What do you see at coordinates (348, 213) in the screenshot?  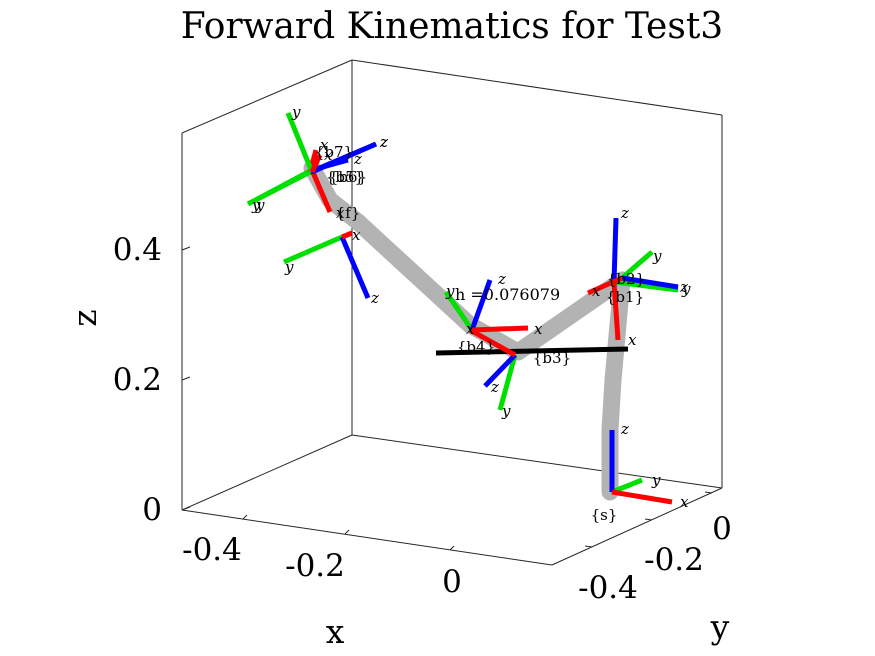 I see `frame-name-label: {f}` at bounding box center [348, 213].